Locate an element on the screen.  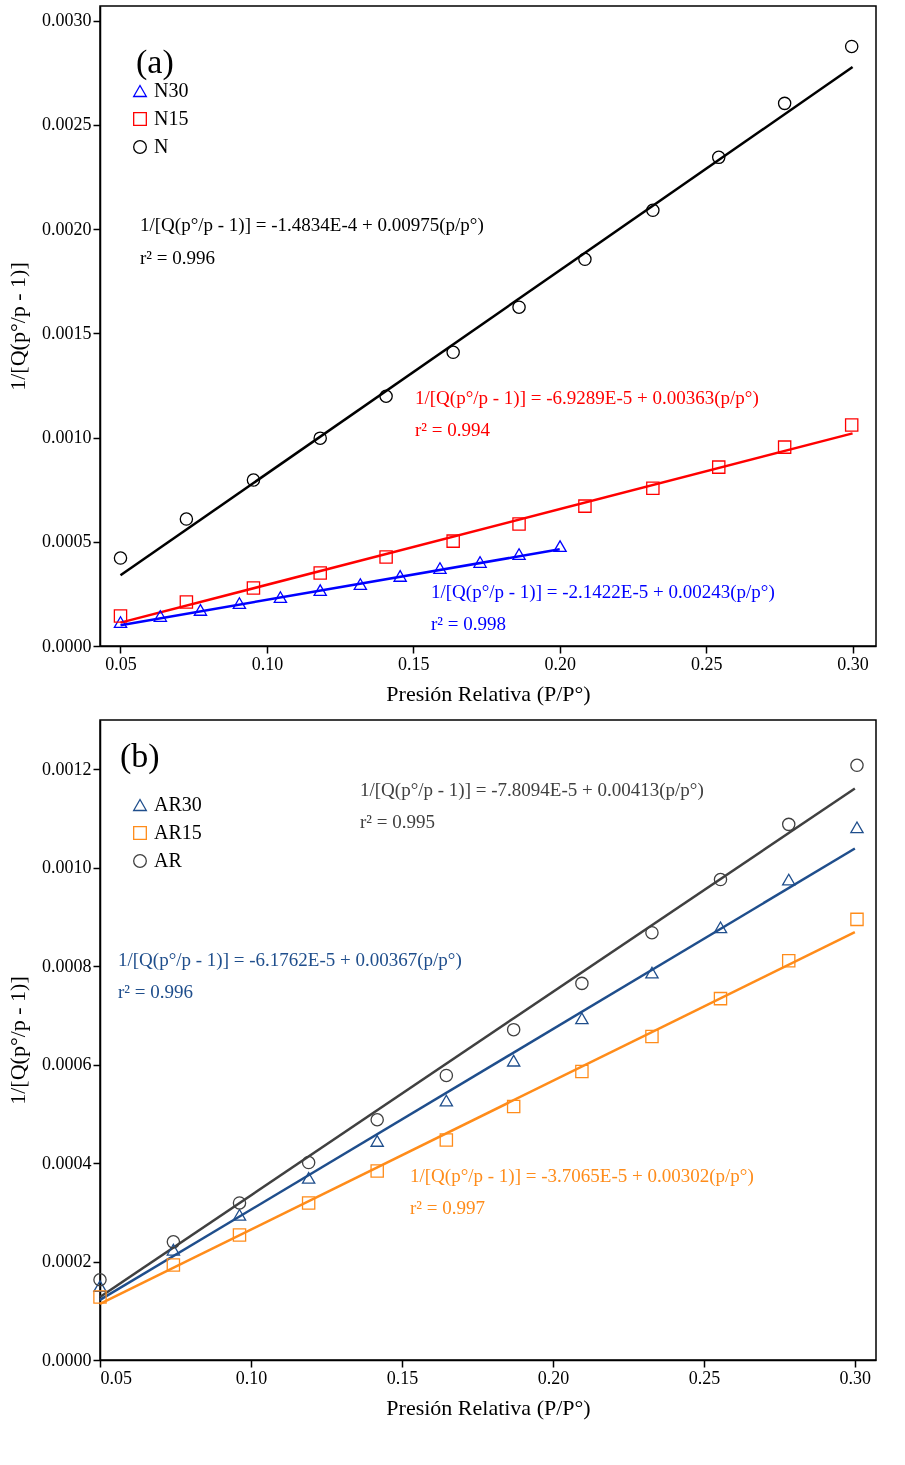
annotation: r² = 0.998 is located at coordinates (468, 623).